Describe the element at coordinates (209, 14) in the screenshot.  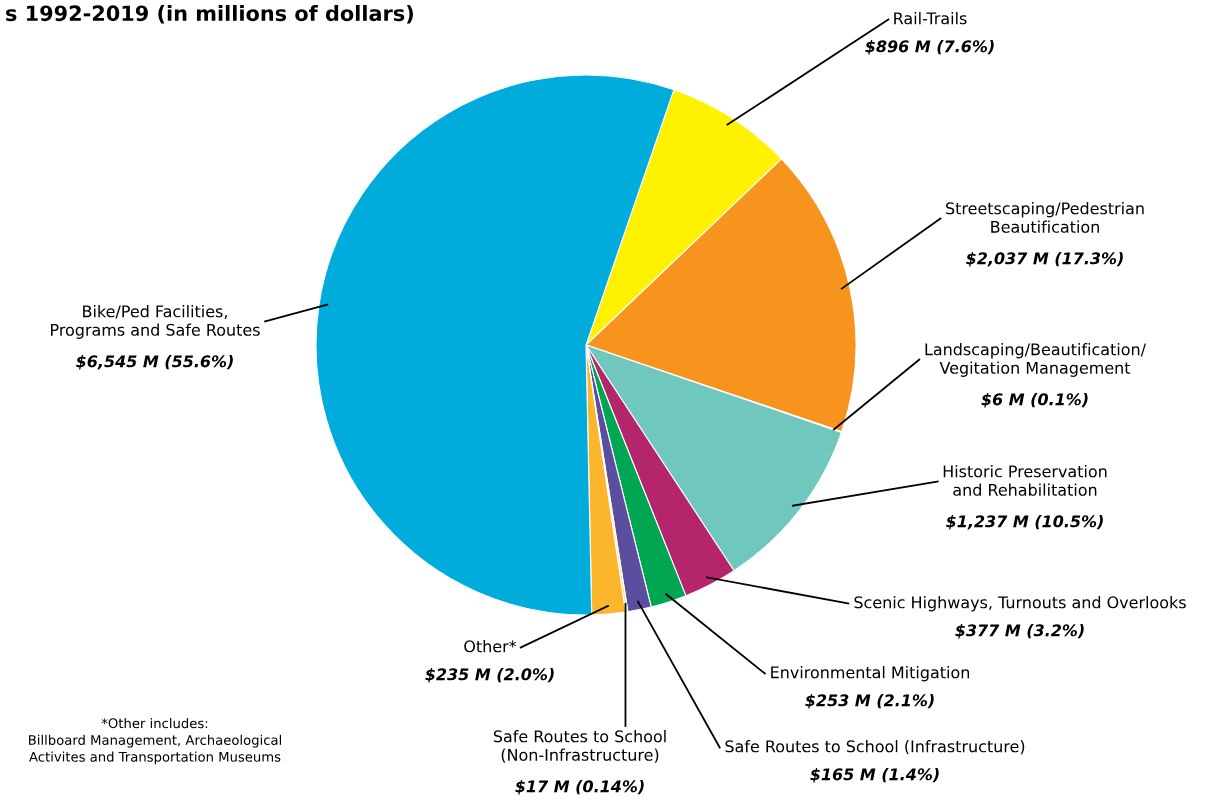
I see `chart-title: s 1992-2019 (in millions of dollars)` at that location.